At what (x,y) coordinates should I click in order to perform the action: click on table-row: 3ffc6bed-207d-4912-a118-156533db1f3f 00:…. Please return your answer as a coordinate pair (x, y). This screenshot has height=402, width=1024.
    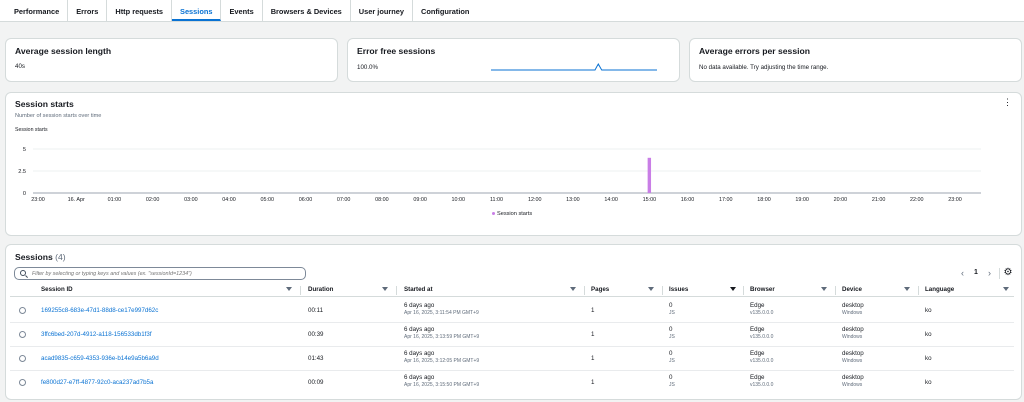
    Looking at the image, I should click on (512, 335).